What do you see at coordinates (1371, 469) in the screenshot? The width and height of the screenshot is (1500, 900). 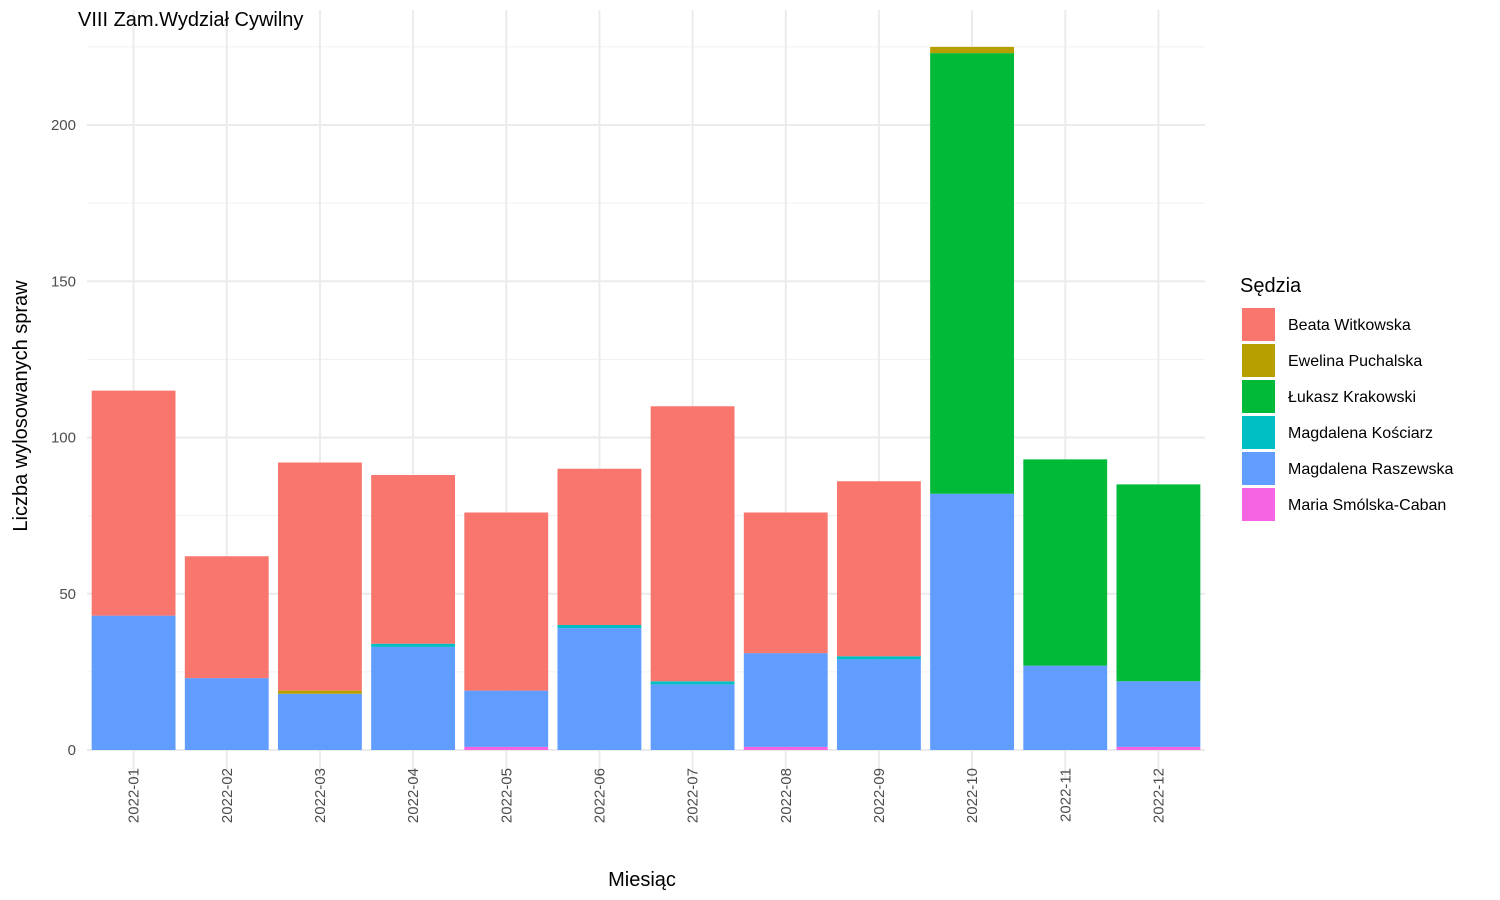 I see `legend-label: Magdalena Raszewska` at bounding box center [1371, 469].